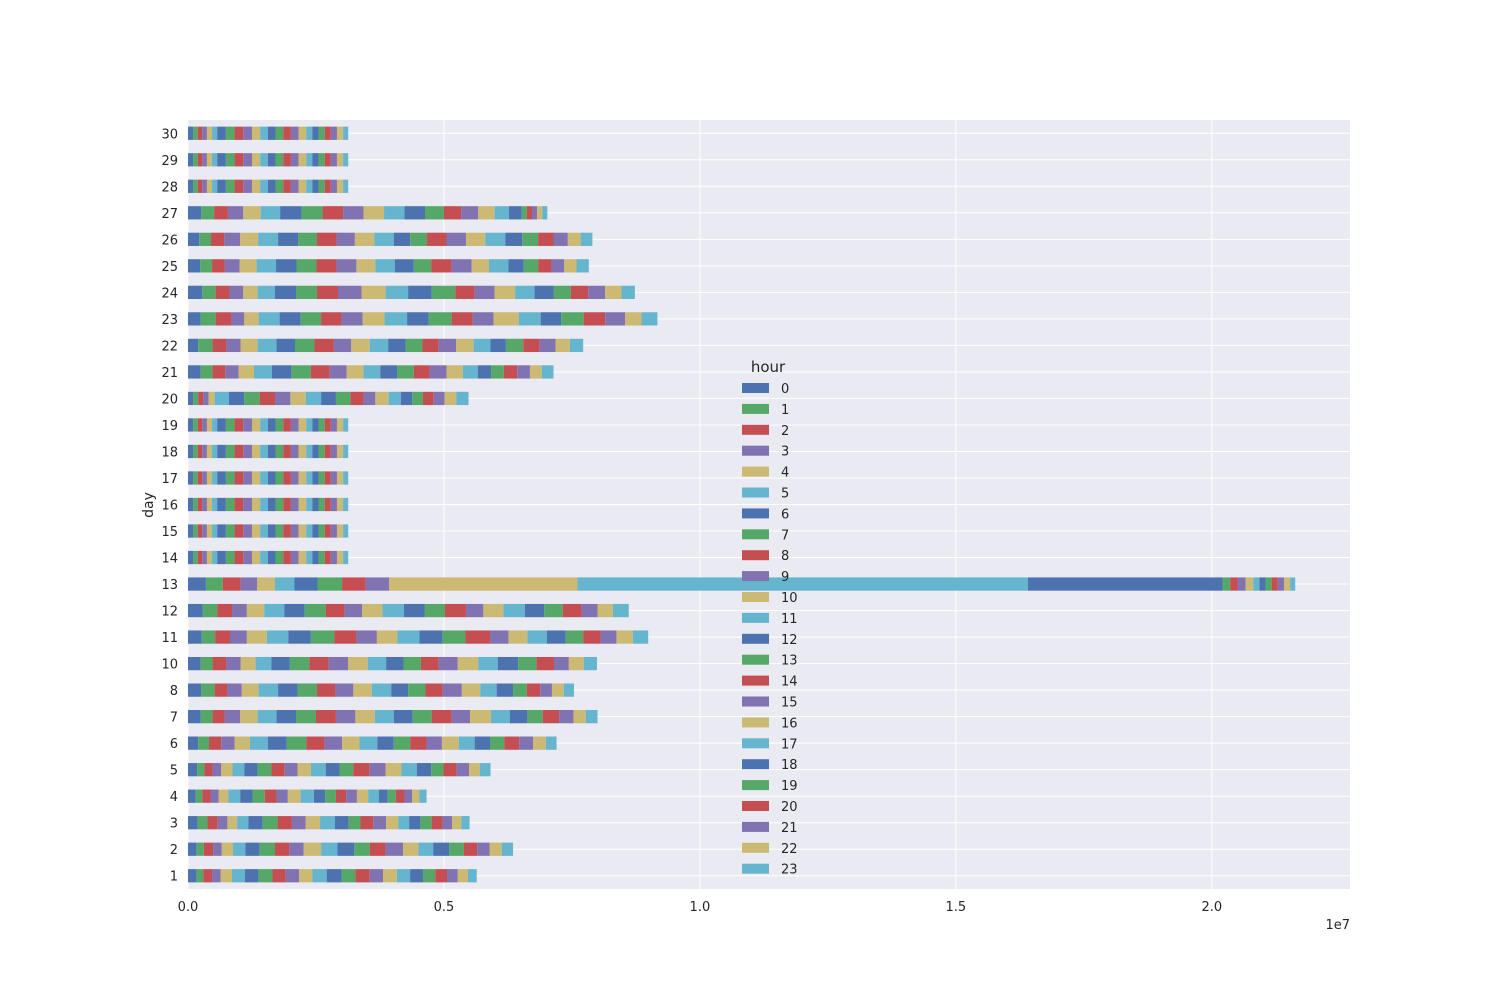  What do you see at coordinates (169, 612) in the screenshot?
I see `y-tick-label: 12` at bounding box center [169, 612].